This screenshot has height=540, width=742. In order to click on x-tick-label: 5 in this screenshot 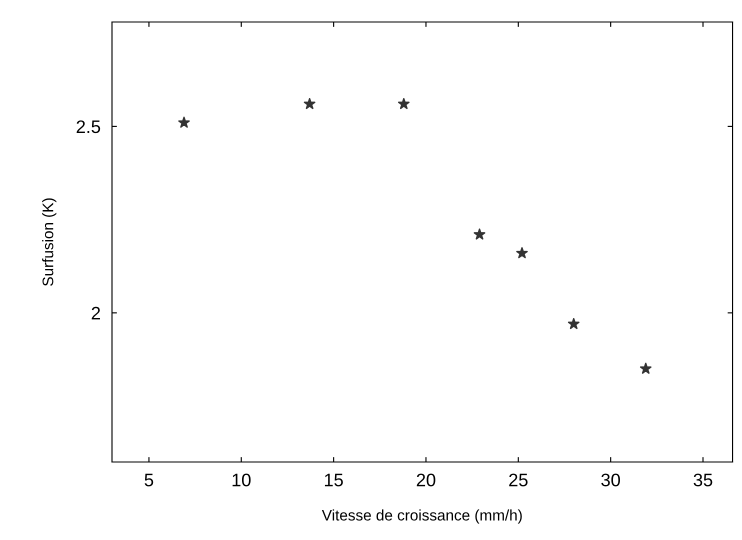, I will do `click(149, 480)`.